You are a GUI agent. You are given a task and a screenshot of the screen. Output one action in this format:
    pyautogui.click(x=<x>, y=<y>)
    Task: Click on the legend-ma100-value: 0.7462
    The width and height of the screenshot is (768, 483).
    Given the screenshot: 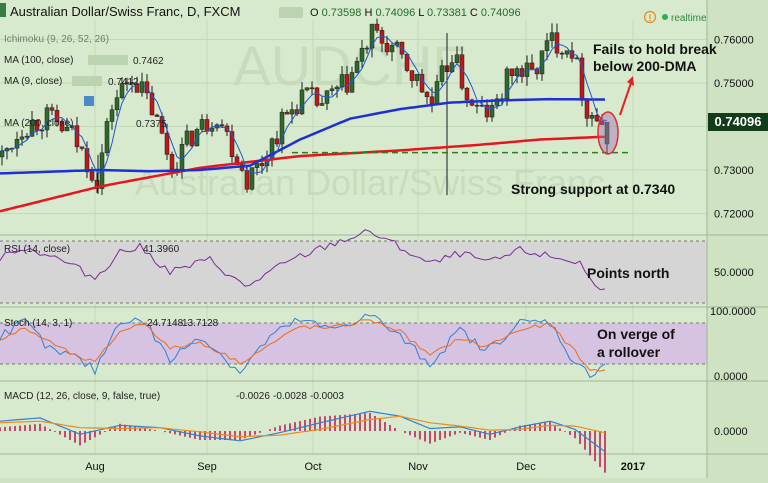 What is the action you would take?
    pyautogui.click(x=148, y=61)
    